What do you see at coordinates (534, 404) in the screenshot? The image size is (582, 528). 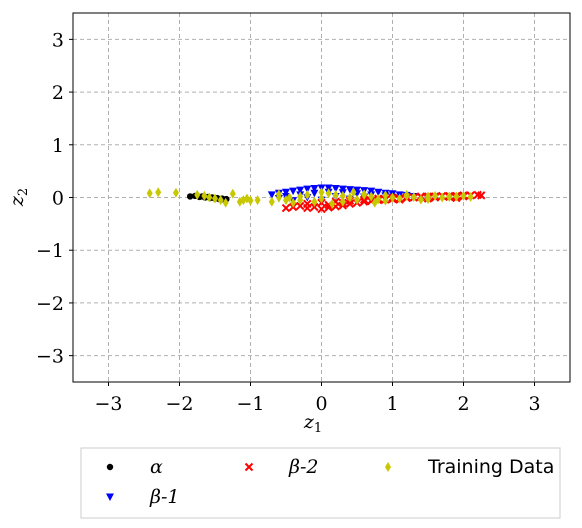 I see `x-tick-label: 3` at bounding box center [534, 404].